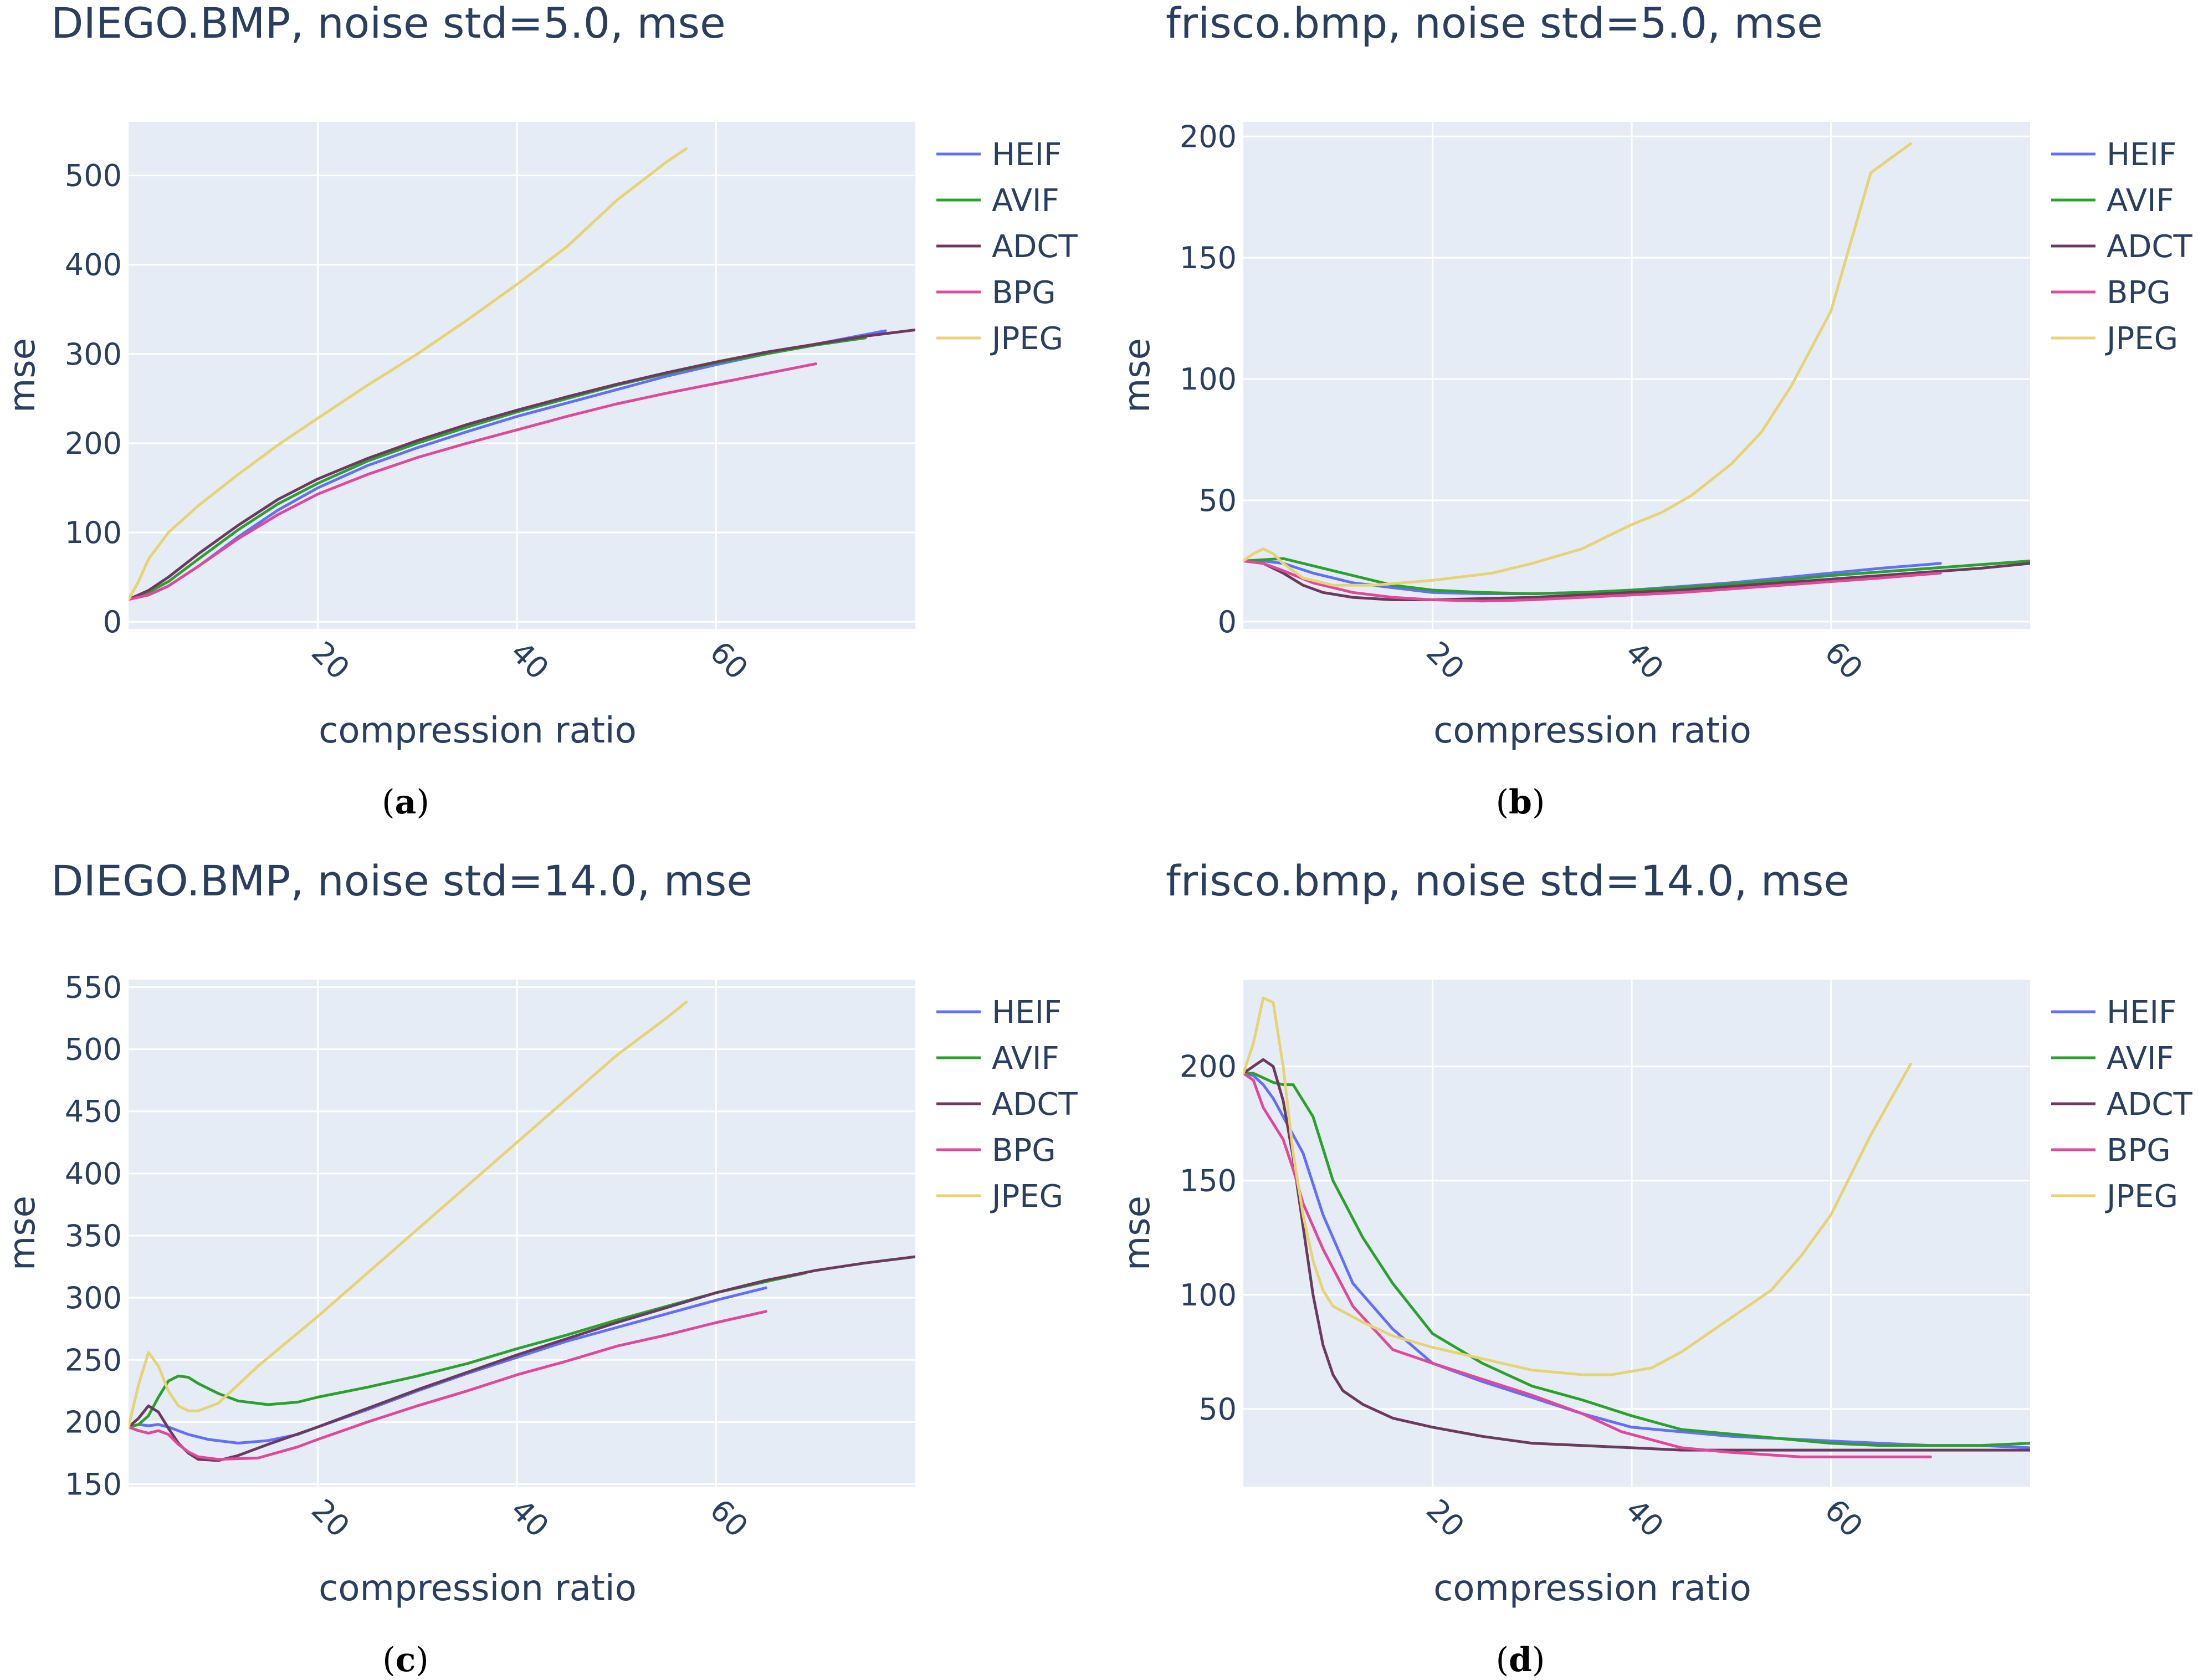  Describe the element at coordinates (1494, 24) in the screenshot. I see `chart-title: frisco.bmp, noise std=5.0, mse` at that location.